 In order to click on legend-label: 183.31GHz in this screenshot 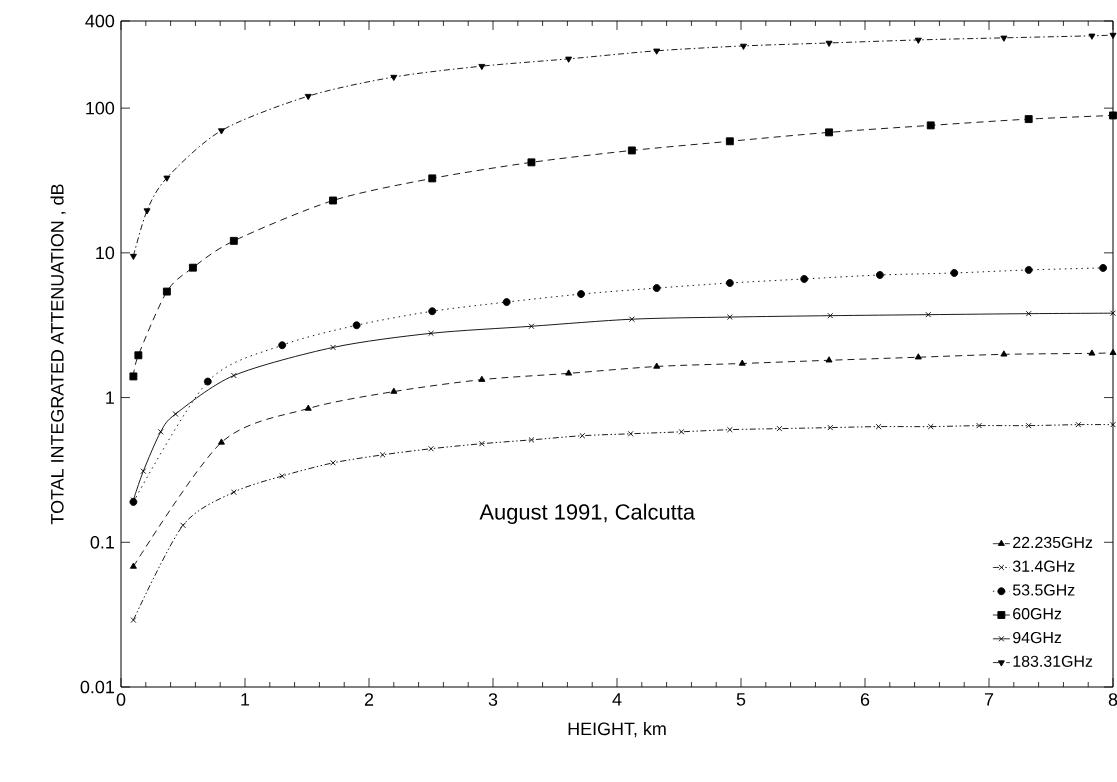, I will do `click(1053, 661)`.